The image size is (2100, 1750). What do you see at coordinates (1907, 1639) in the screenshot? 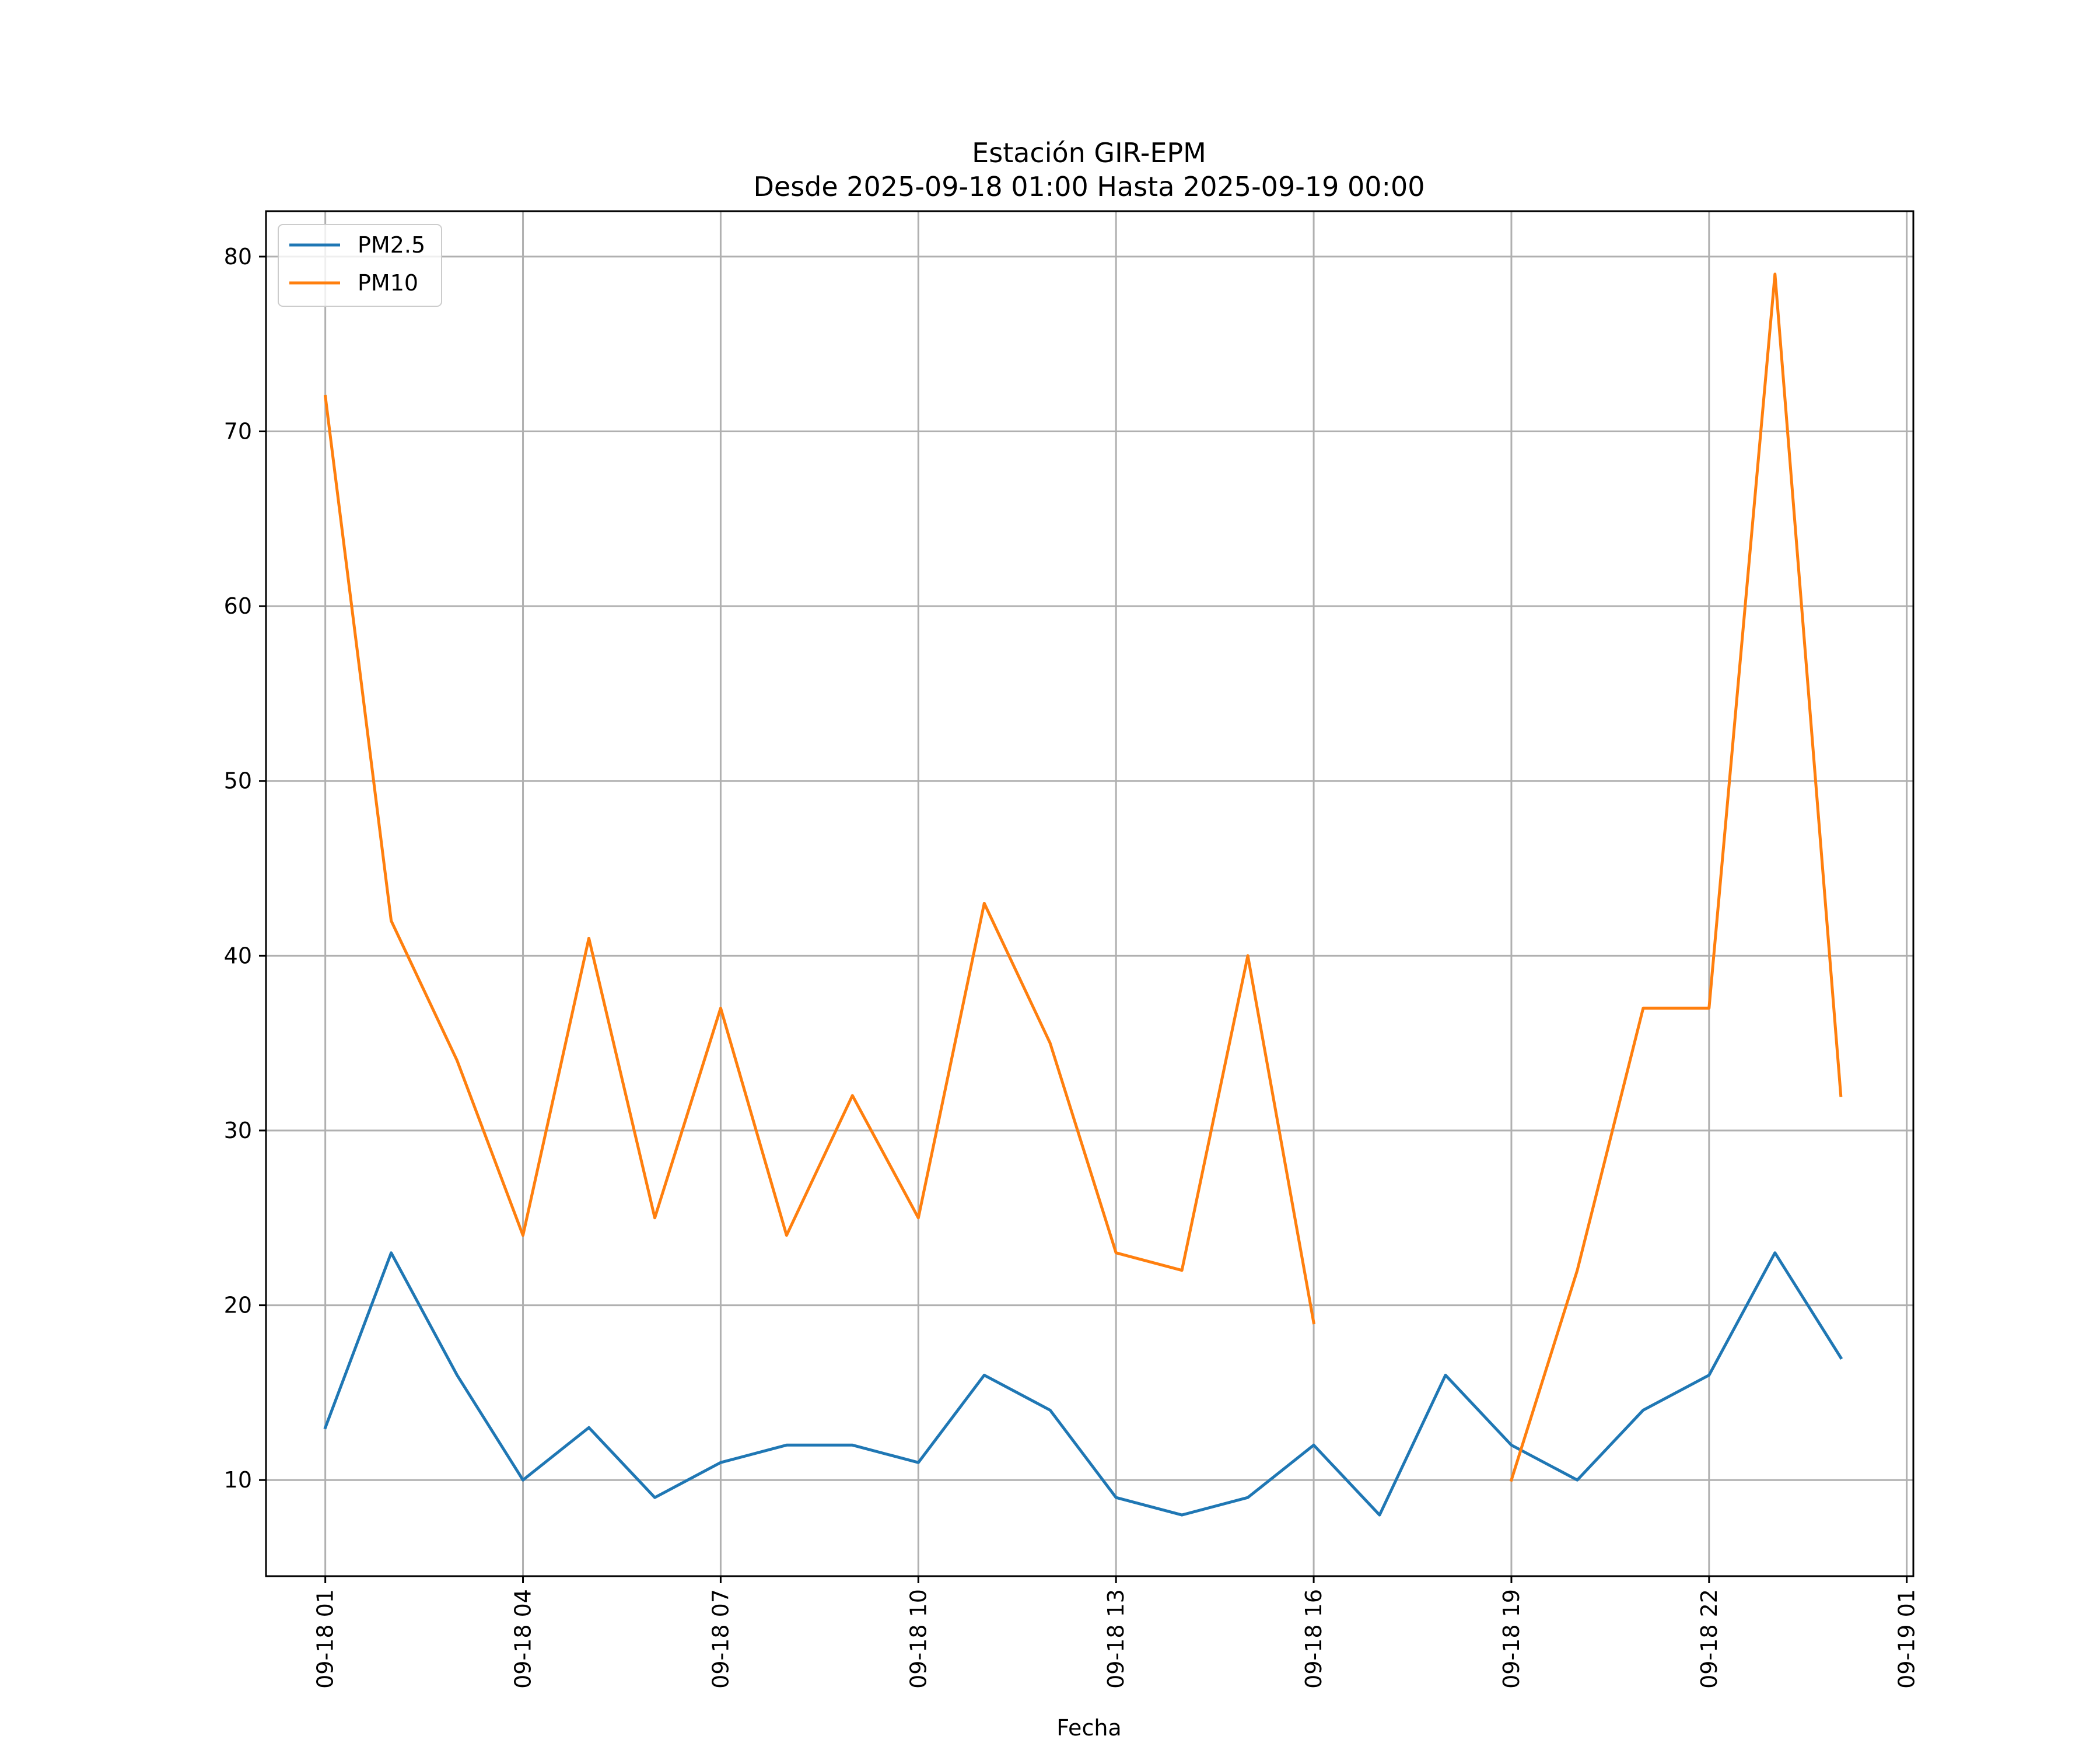
I see `x-tick-label: 09-19 01` at bounding box center [1907, 1639].